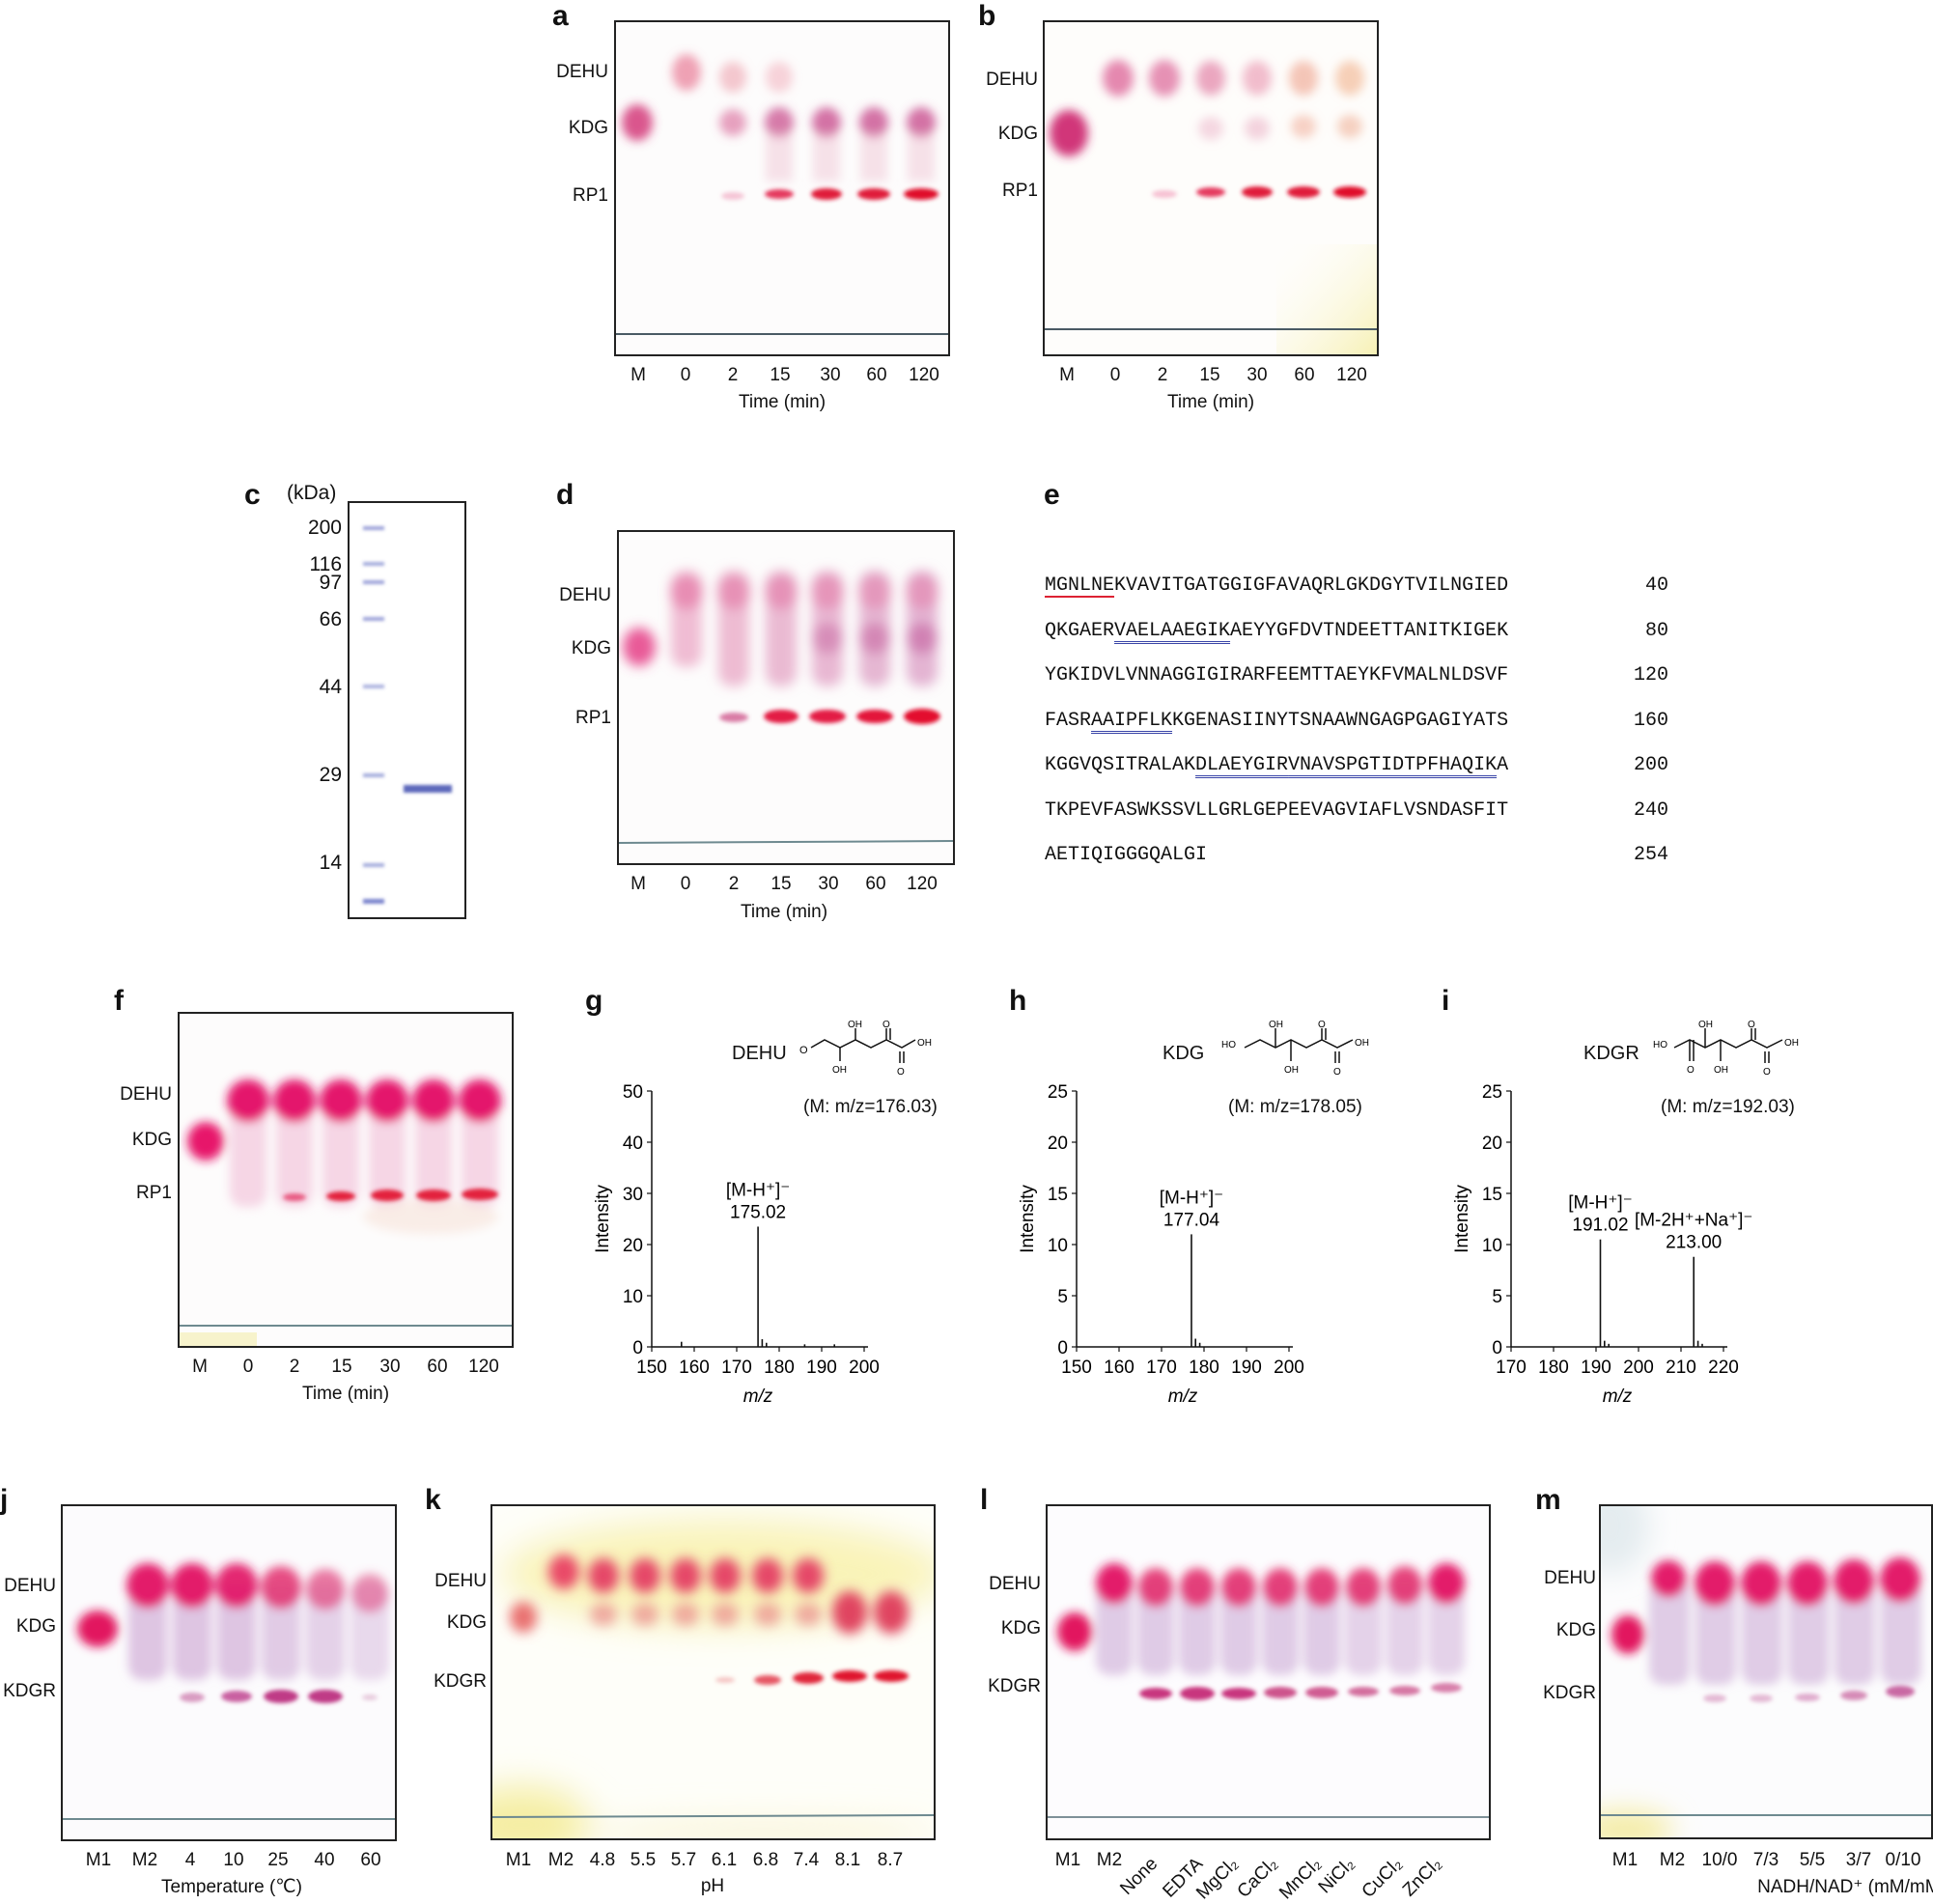 This screenshot has height=1904, width=1933. Describe the element at coordinates (758, 1212) in the screenshot. I see `peak-mz-label: 175.02` at that location.